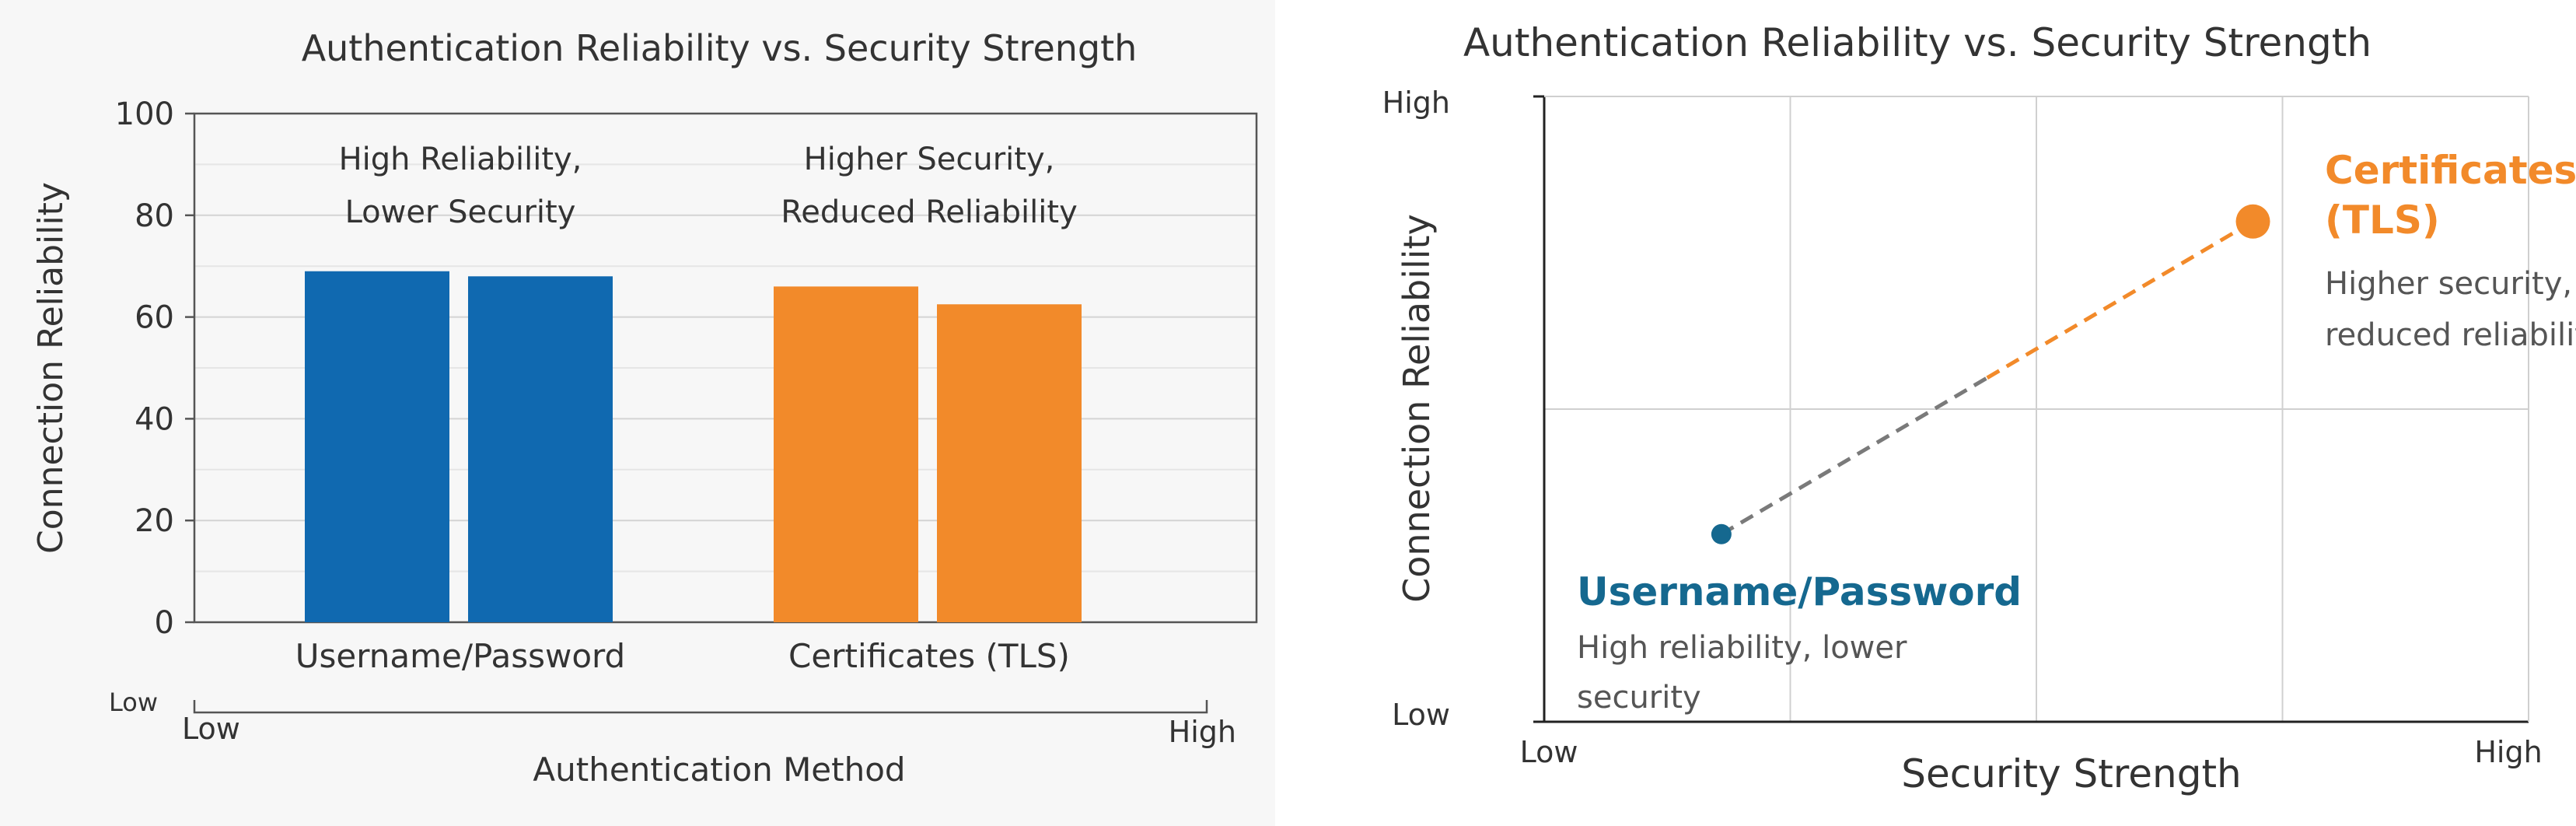 Image resolution: width=2576 pixels, height=826 pixels. I want to click on scatter-y-axis-label: Connection Reliability, so click(1417, 409).